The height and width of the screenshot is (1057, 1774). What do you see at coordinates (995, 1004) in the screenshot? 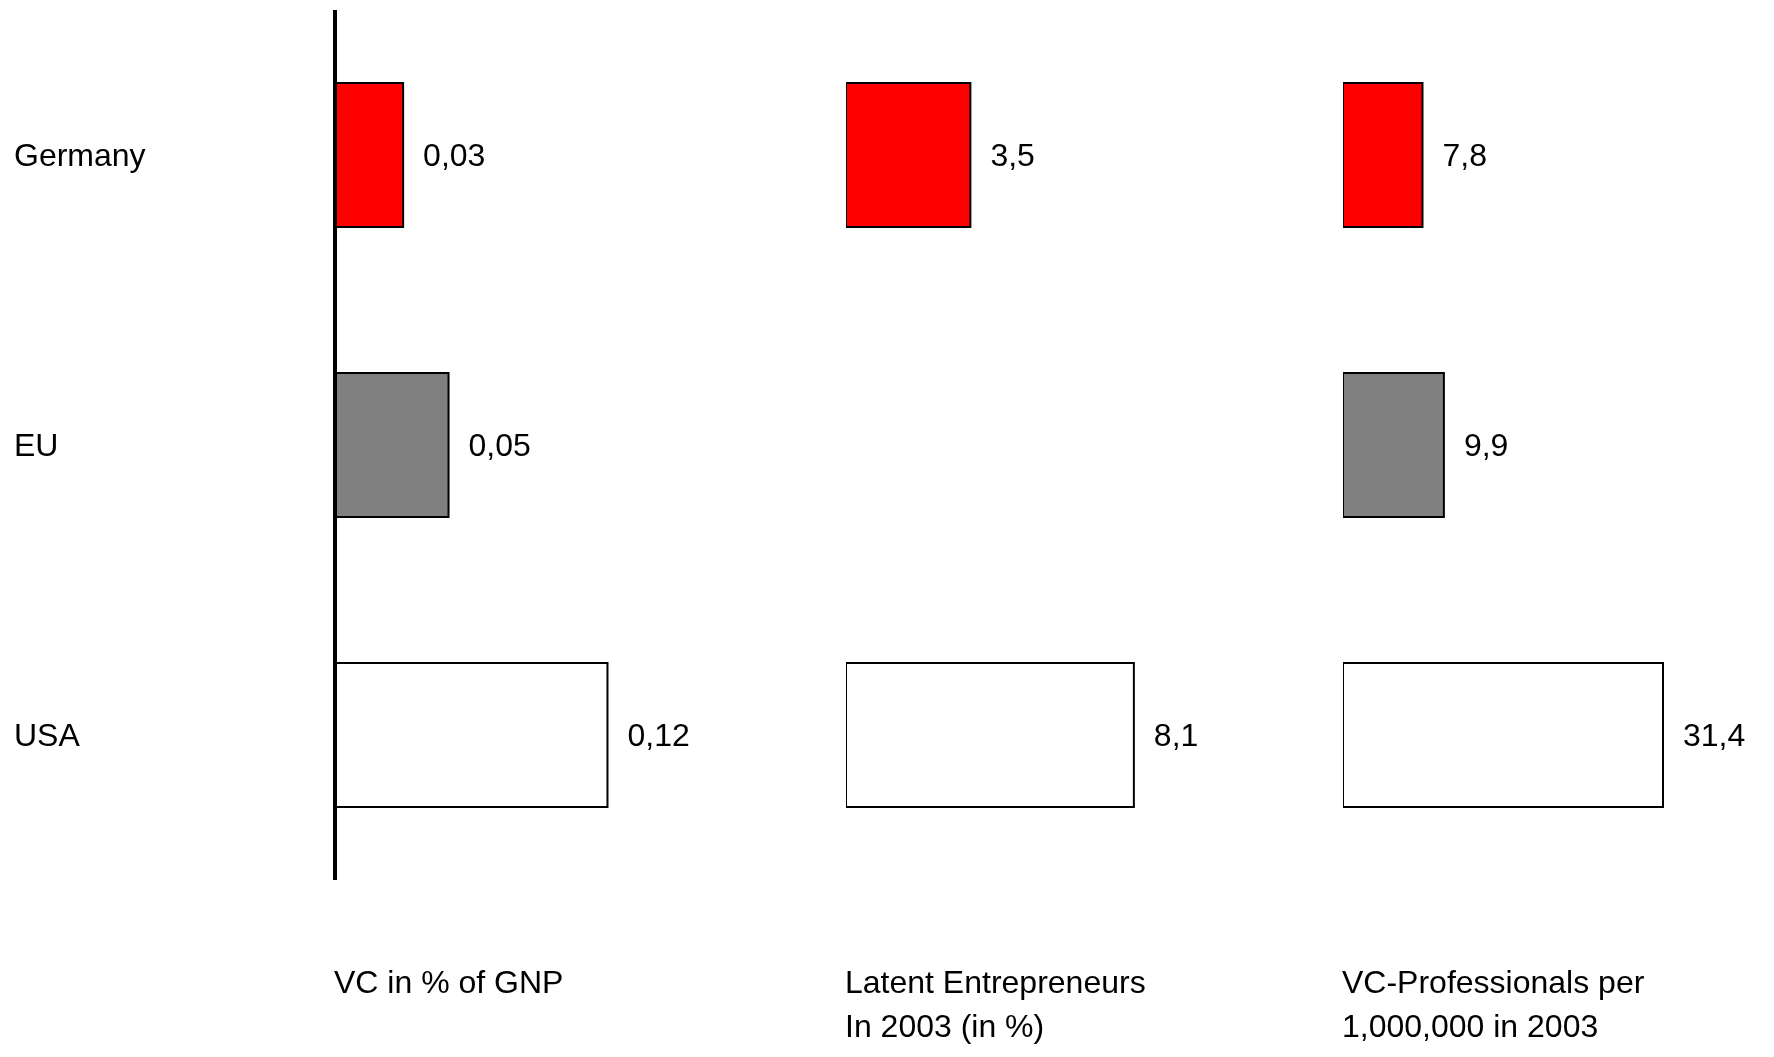
I see `x-axis-title: Latent Entrepreneurs In 2003 (in %)` at bounding box center [995, 1004].